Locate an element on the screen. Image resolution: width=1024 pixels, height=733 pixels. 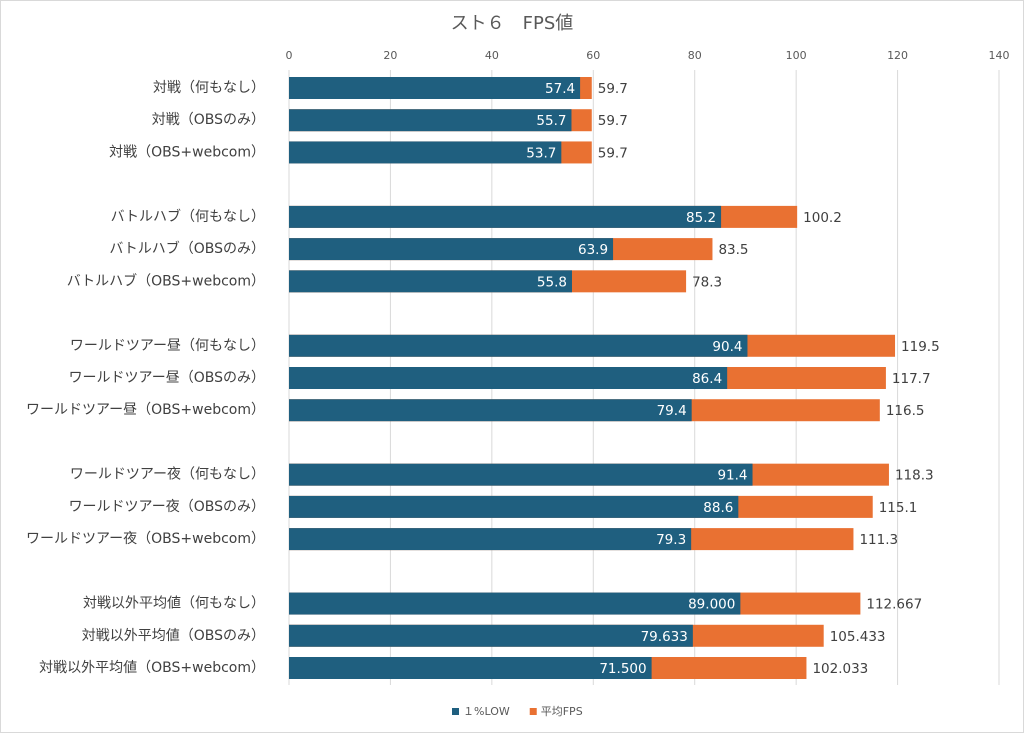
legend-label: １%LOW is located at coordinates (486, 711).